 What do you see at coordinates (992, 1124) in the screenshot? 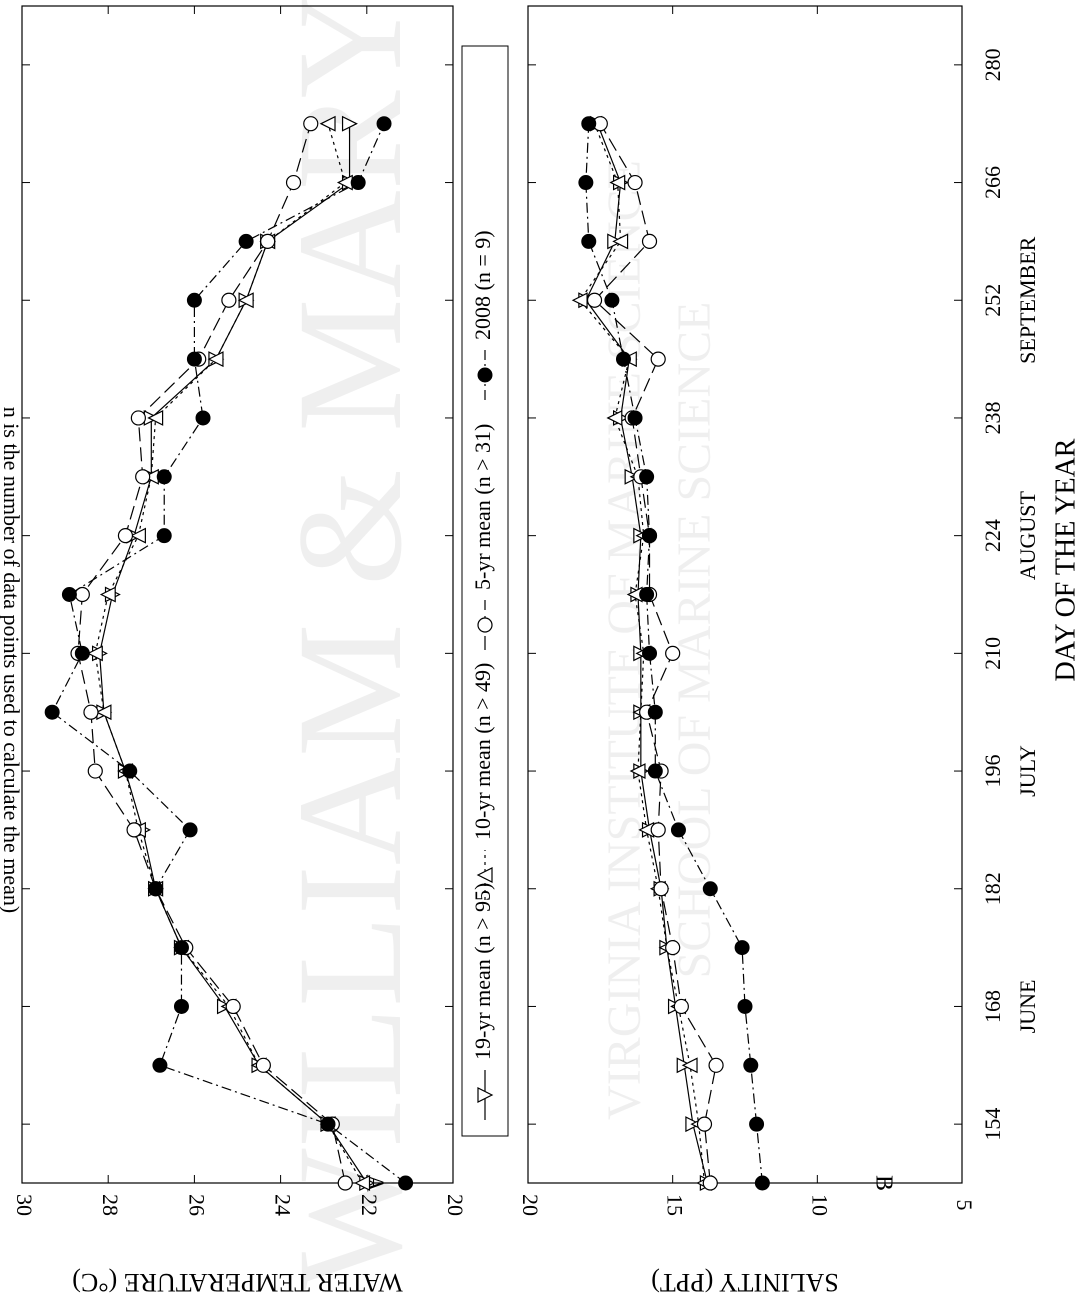
I see `x-tick-label: 154` at bounding box center [992, 1124].